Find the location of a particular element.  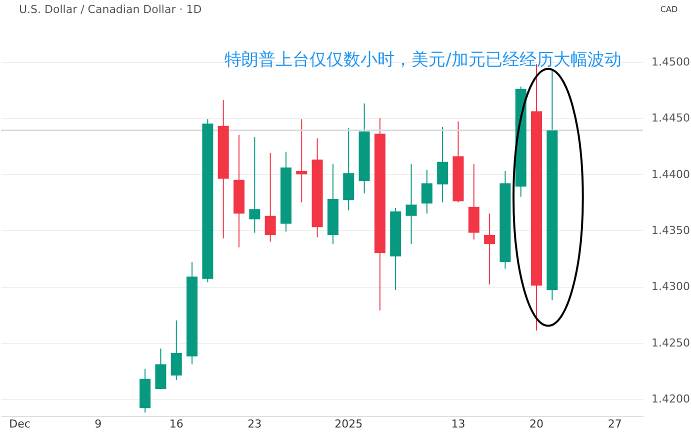

x-tick-label: 20 is located at coordinates (537, 424).